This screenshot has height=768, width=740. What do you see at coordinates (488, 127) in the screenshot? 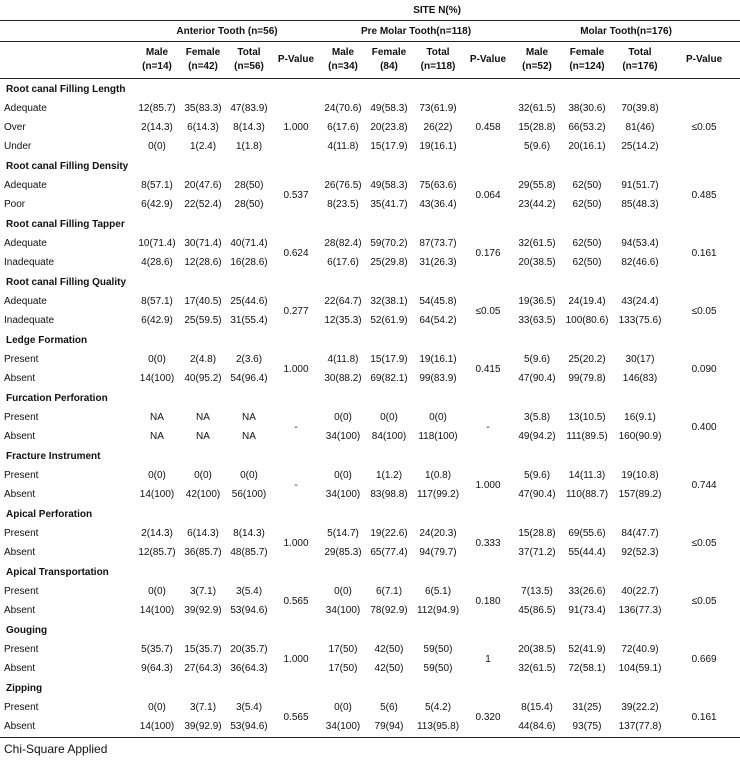
I see `p-value-cell: 0.458` at bounding box center [488, 127].